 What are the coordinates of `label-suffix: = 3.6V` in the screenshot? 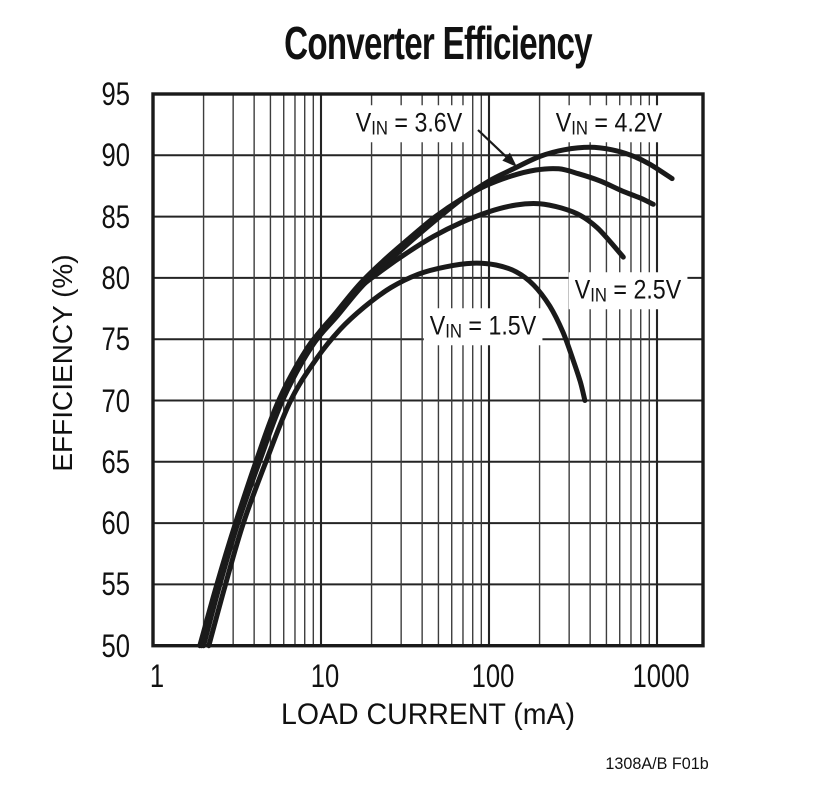 It's located at (425, 122).